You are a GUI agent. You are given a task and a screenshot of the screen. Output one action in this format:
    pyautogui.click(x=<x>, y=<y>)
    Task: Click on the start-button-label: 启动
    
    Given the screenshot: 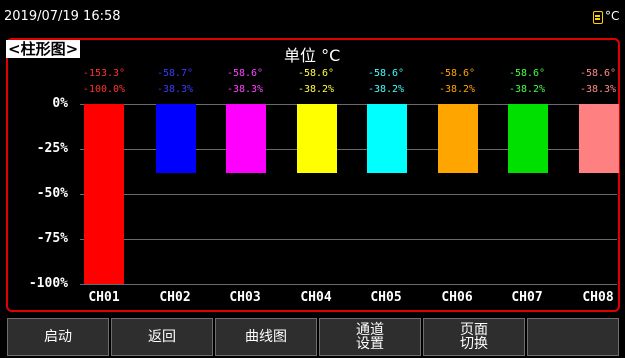 What is the action you would take?
    pyautogui.click(x=58, y=337)
    